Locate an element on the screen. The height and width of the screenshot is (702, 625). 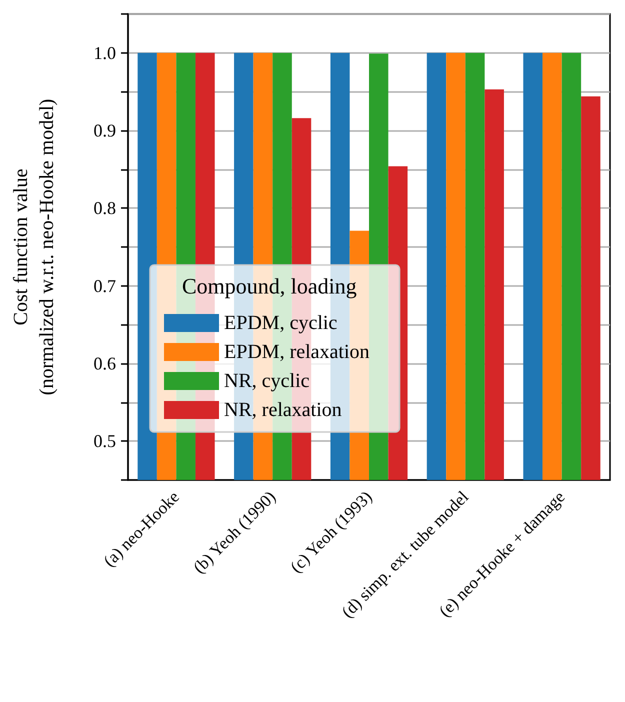
legend-label: NR, cyclic is located at coordinates (267, 381).